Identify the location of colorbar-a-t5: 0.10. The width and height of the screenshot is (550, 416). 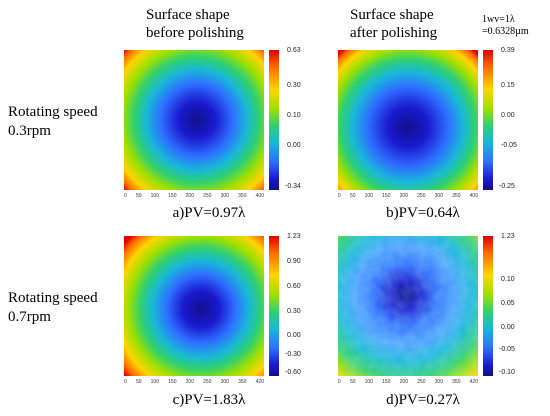
(294, 115).